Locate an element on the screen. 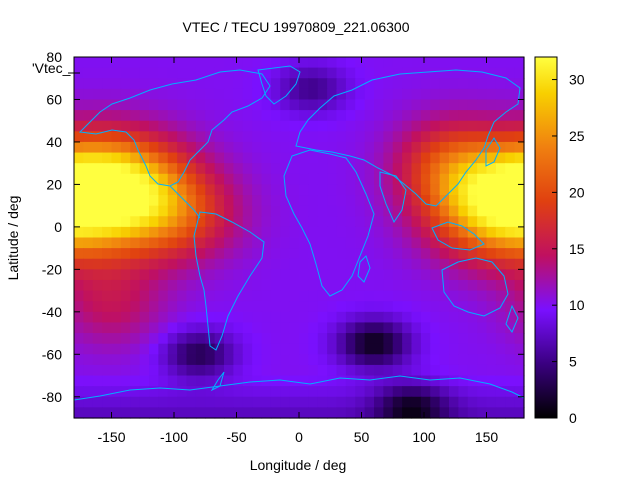  x-tick-label: -150 is located at coordinates (111, 437).